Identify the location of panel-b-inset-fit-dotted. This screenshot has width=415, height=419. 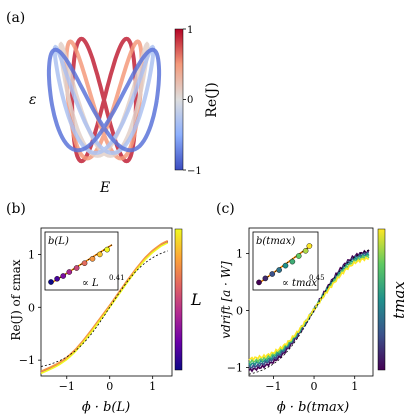
(81, 264).